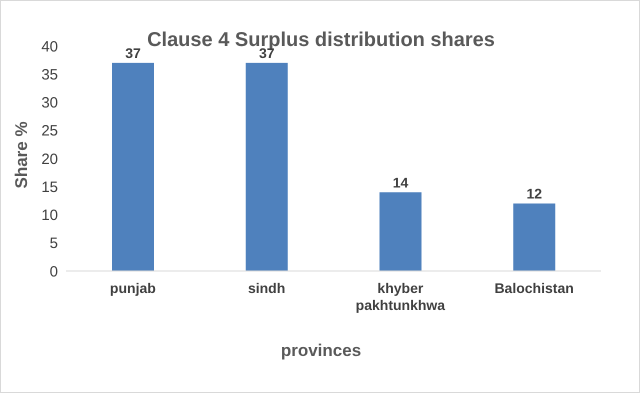 The width and height of the screenshot is (640, 393). What do you see at coordinates (49, 187) in the screenshot?
I see `y-tick-label: 15` at bounding box center [49, 187].